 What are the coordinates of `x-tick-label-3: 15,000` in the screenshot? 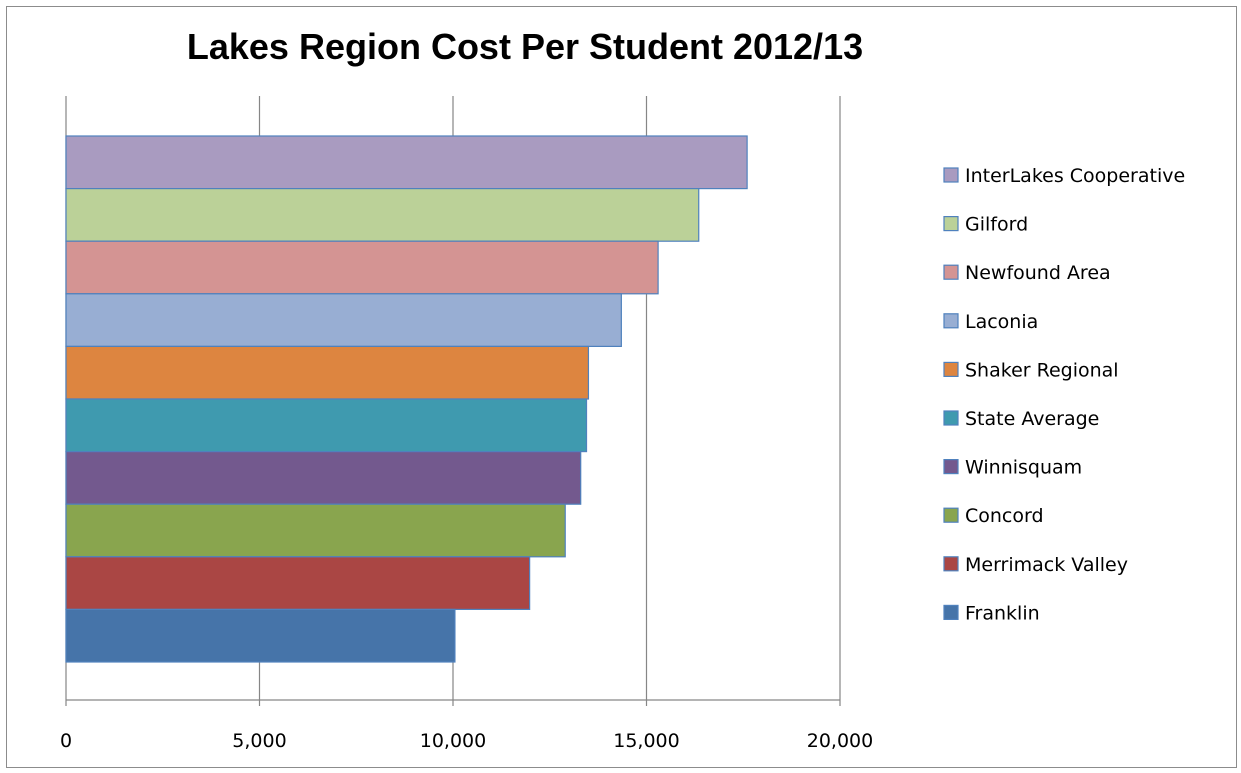 It's located at (646, 741).